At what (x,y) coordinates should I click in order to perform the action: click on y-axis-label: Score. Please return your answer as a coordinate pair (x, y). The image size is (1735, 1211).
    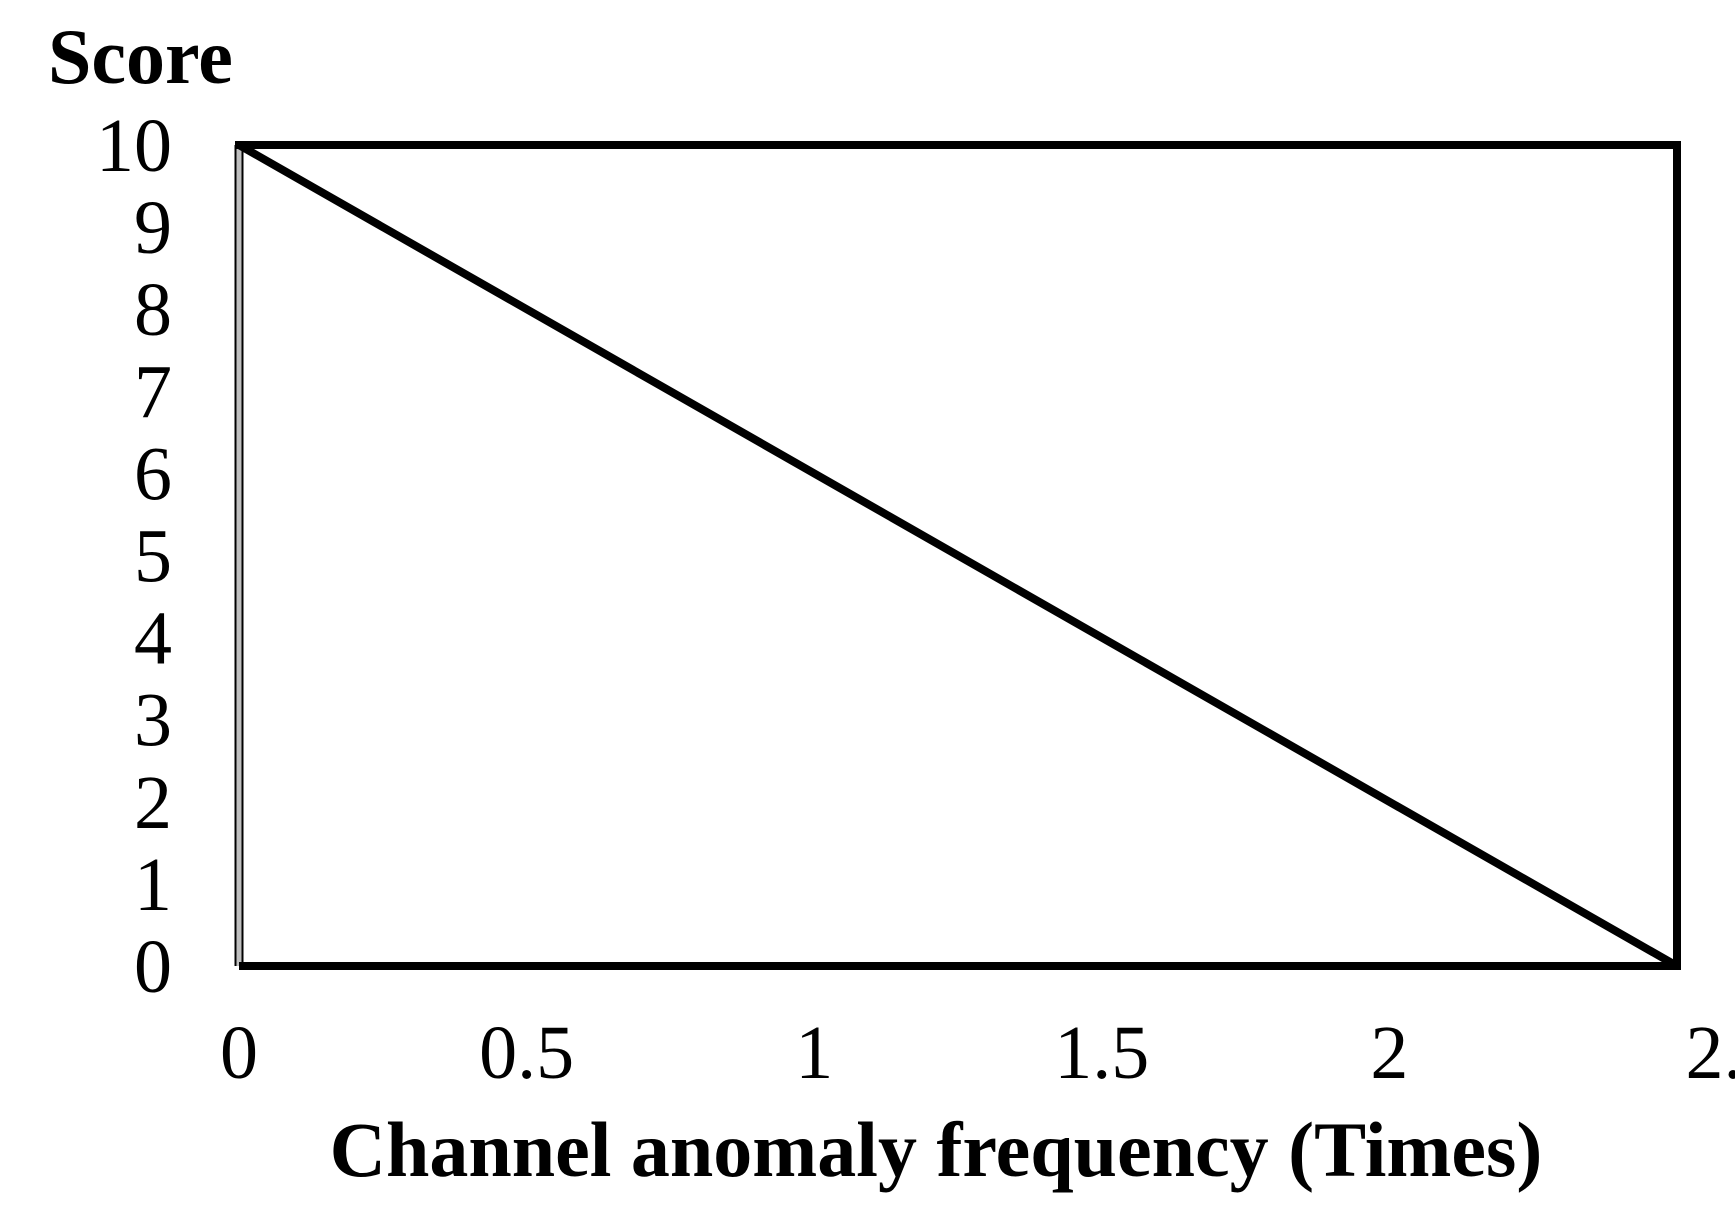
    Looking at the image, I should click on (140, 56).